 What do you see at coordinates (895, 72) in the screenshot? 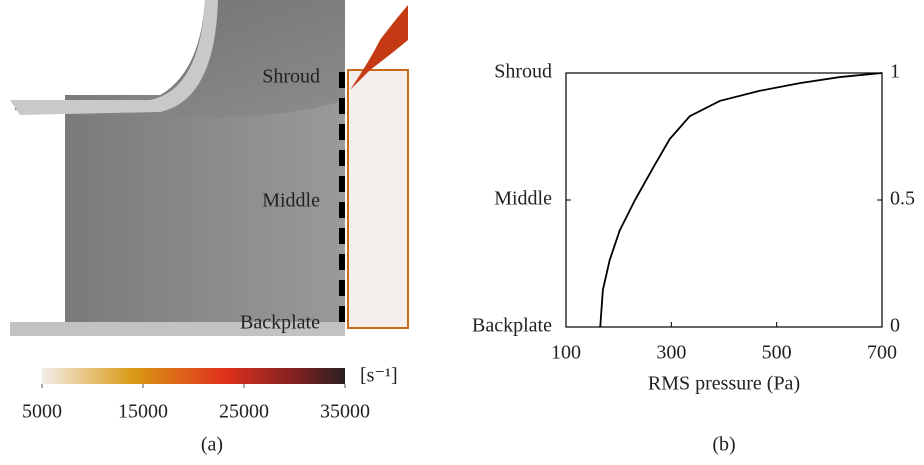
I see `y2-tick-label: 1` at bounding box center [895, 72].